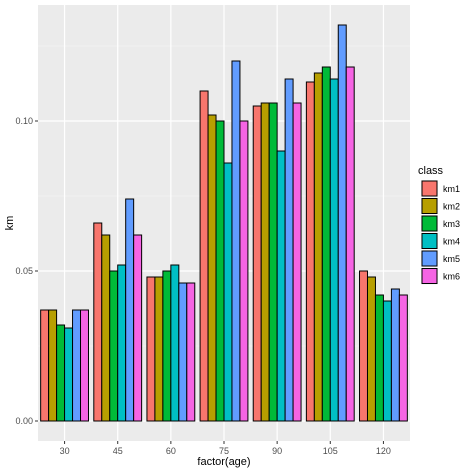 The width and height of the screenshot is (474, 474). What do you see at coordinates (118, 451) in the screenshot?
I see `x-tick-label: 45` at bounding box center [118, 451].